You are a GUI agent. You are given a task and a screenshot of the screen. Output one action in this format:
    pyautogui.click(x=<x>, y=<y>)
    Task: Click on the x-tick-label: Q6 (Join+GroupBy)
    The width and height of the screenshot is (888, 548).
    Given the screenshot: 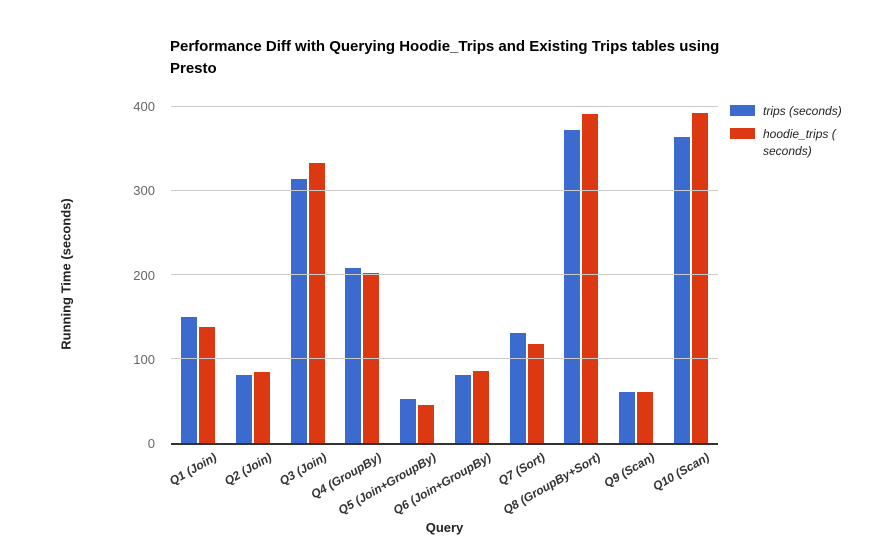 What is the action you would take?
    pyautogui.click(x=441, y=484)
    